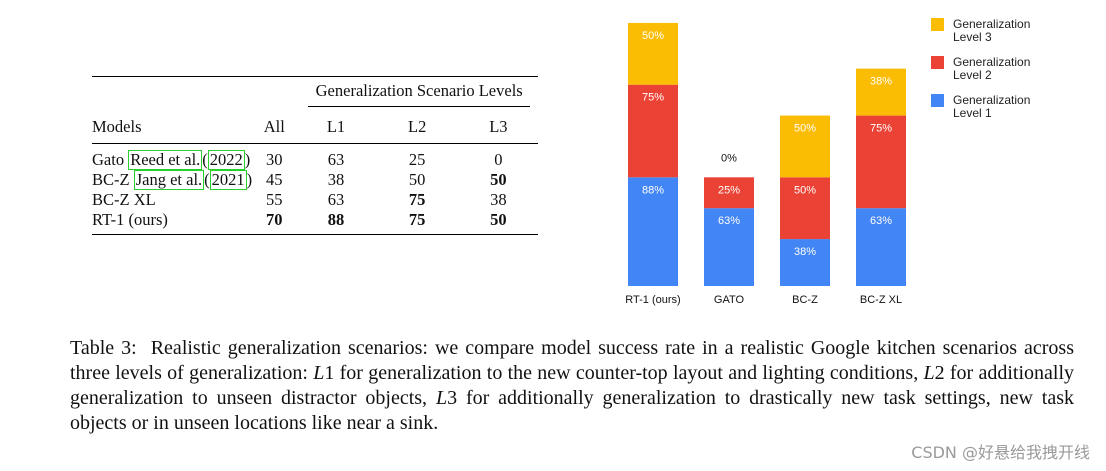  Describe the element at coordinates (653, 190) in the screenshot. I see `bar-value-label: 88%` at that location.